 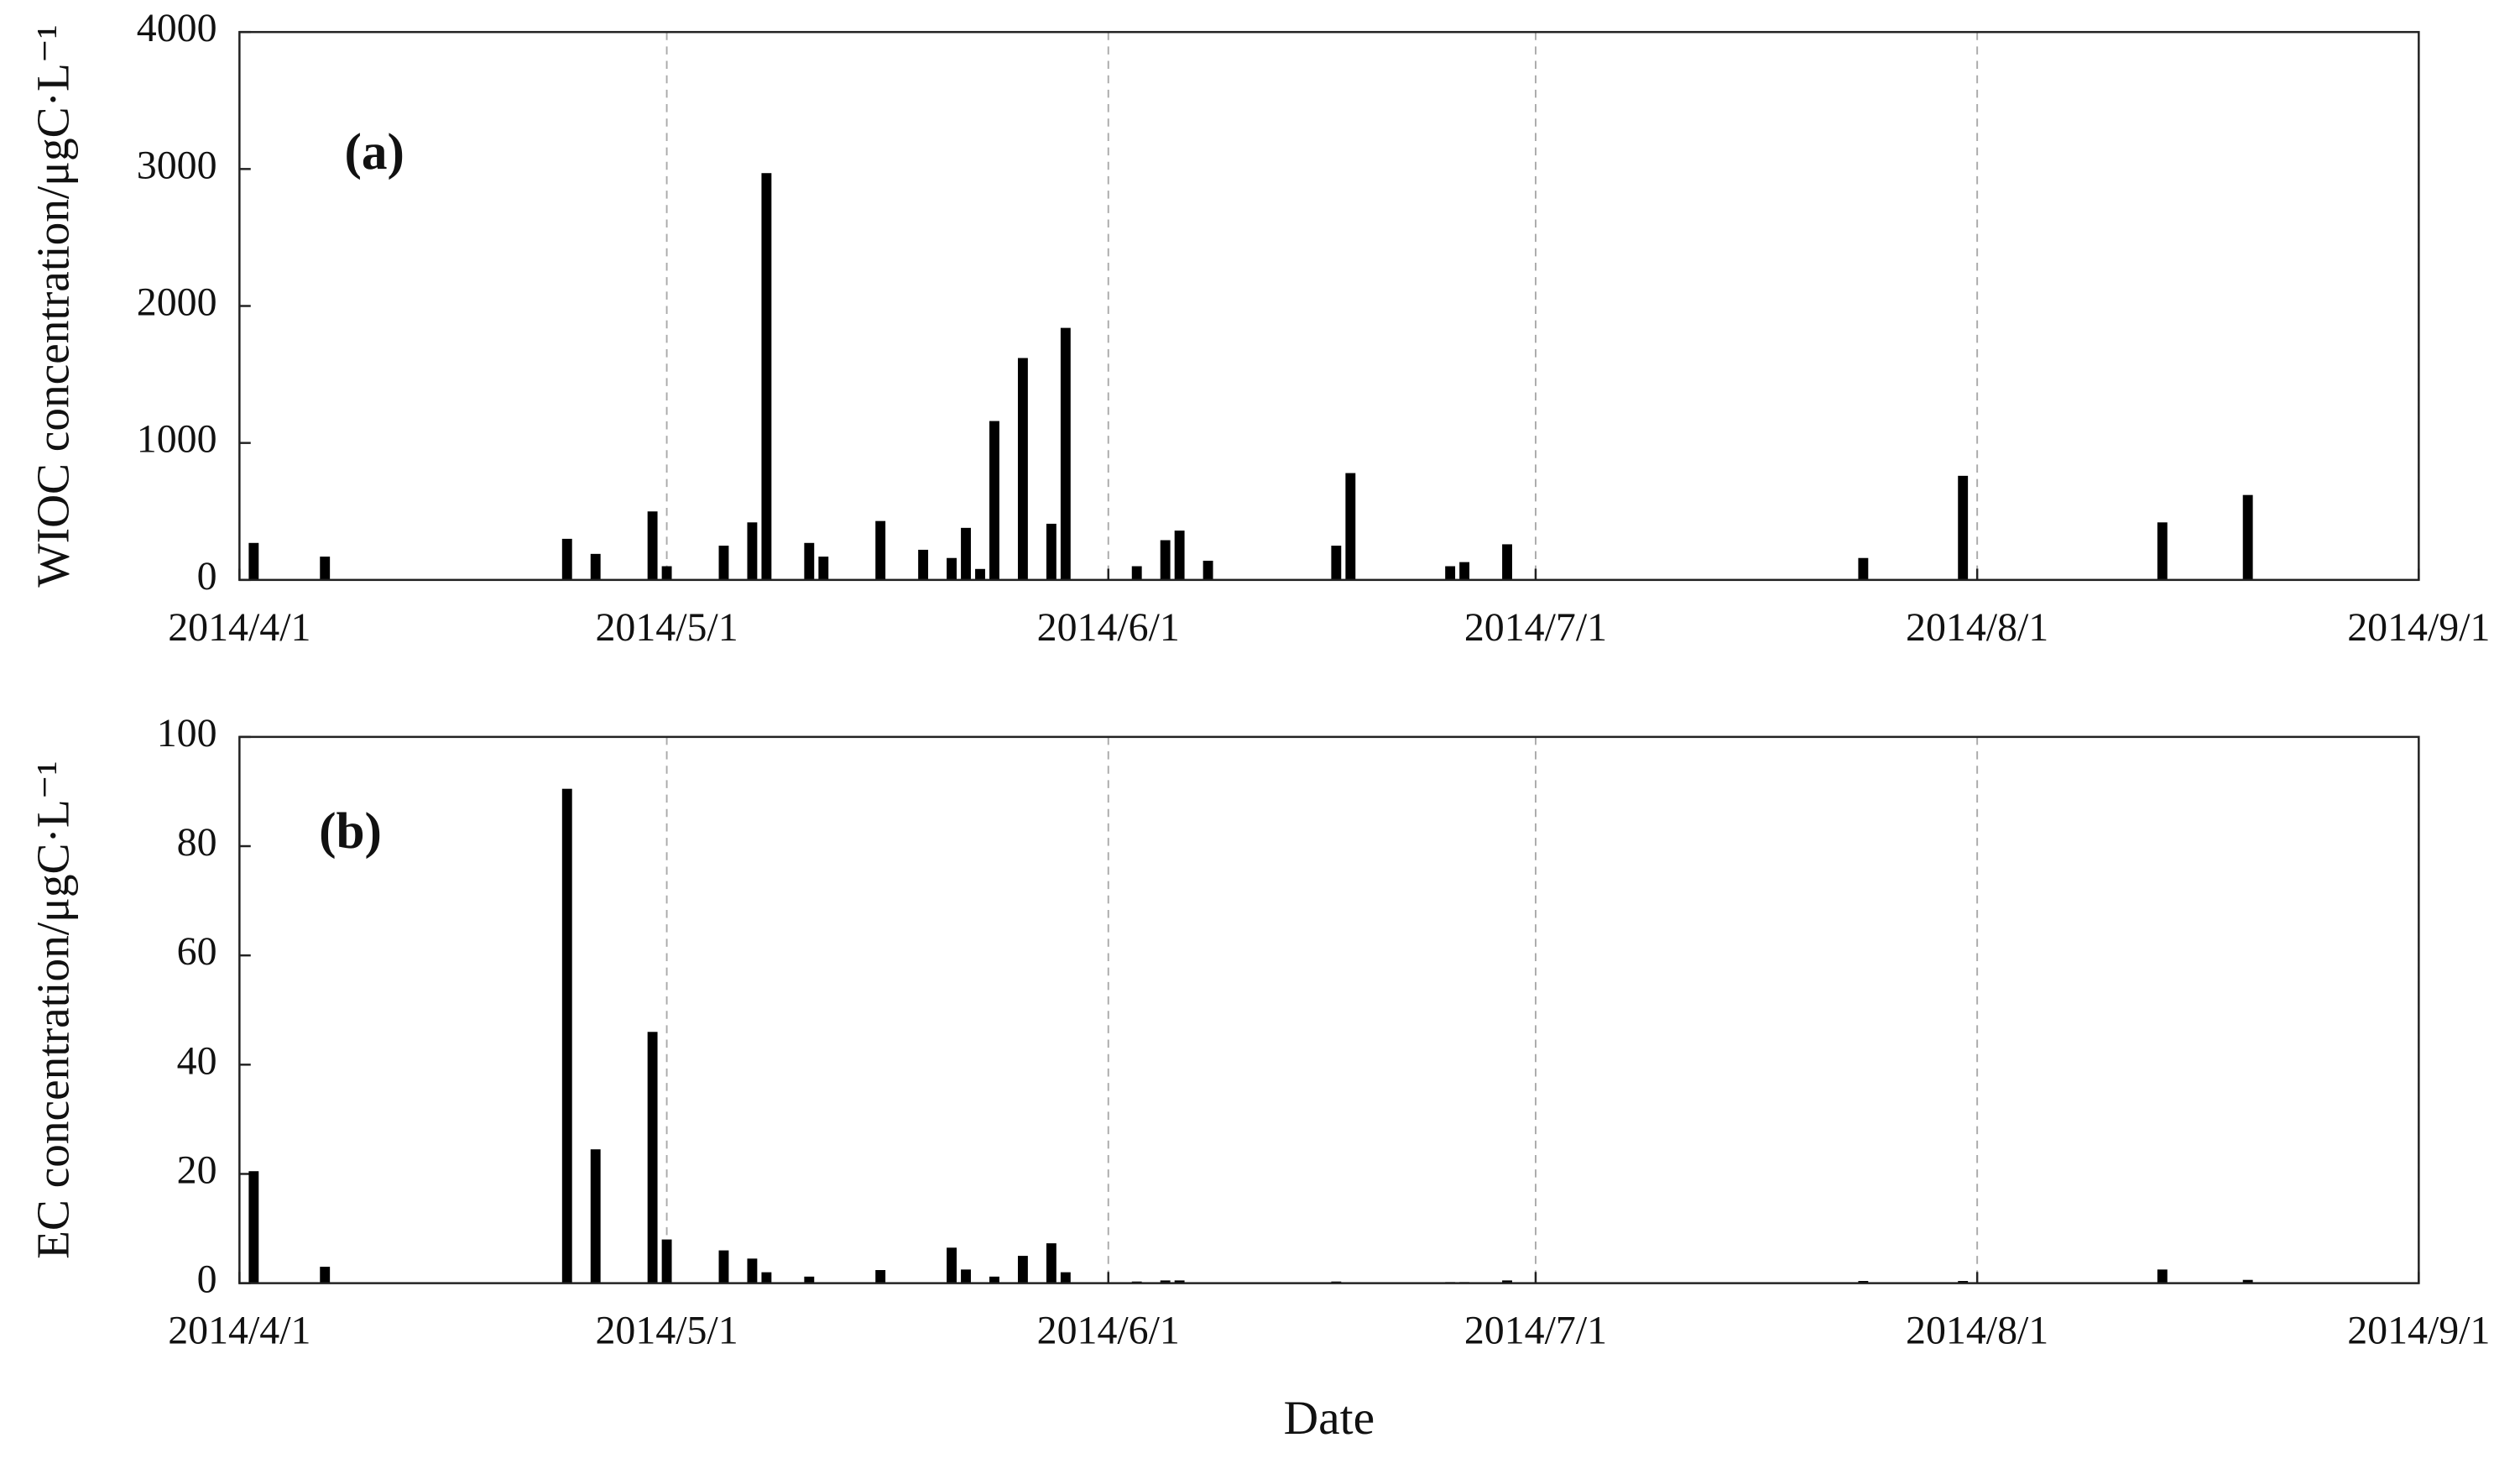 What do you see at coordinates (374, 151) in the screenshot?
I see `panel-label: (a)` at bounding box center [374, 151].